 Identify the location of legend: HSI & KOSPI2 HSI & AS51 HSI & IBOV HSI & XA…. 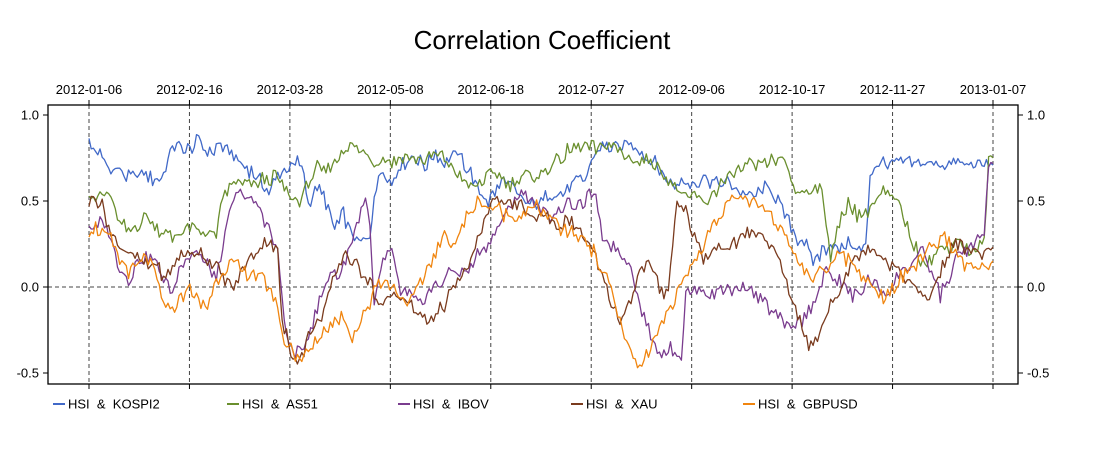
(455, 404).